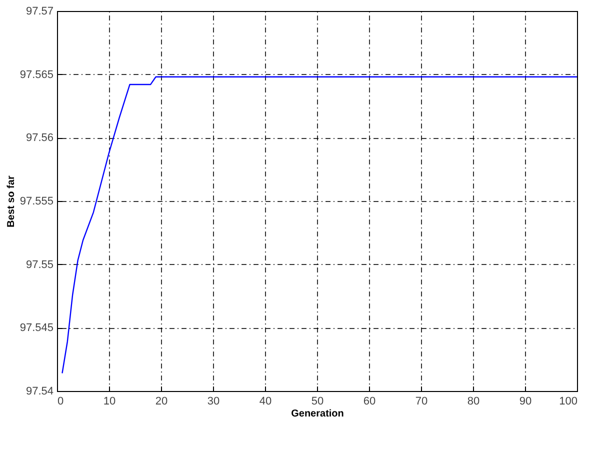 The height and width of the screenshot is (449, 599). I want to click on x-tick-label: 50, so click(317, 402).